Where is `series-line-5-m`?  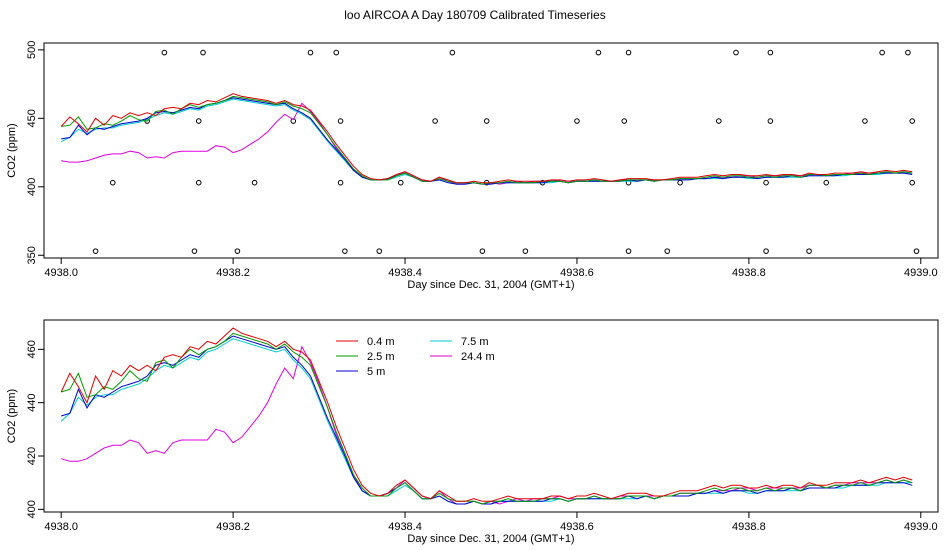
series-line-5-m is located at coordinates (487, 141).